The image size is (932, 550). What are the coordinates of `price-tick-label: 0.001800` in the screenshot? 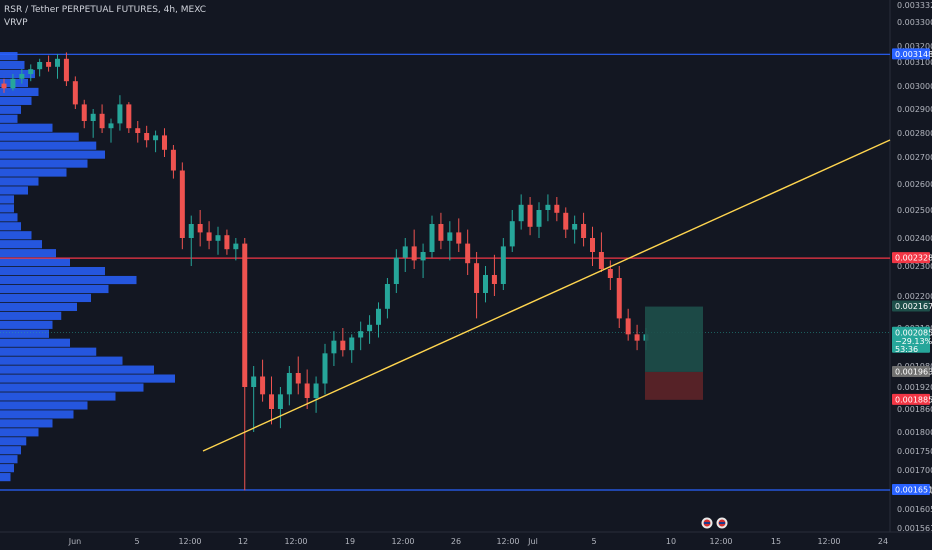 It's located at (914, 432).